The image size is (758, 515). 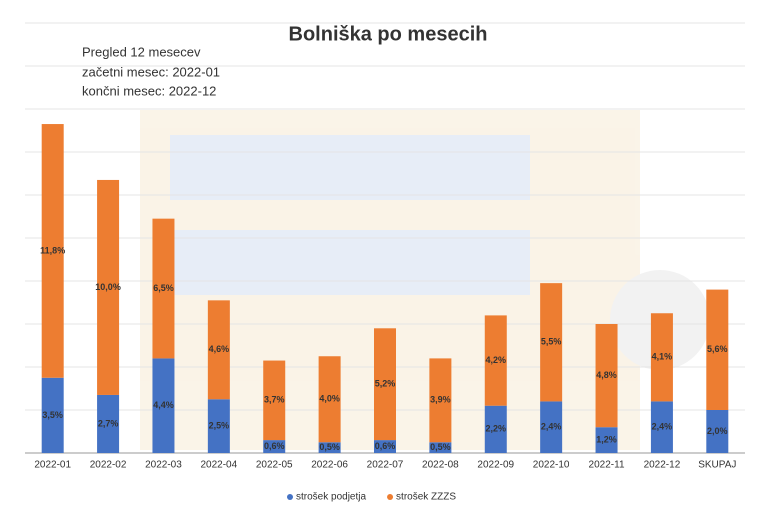 I want to click on x-tick-label: 2022-11, so click(x=607, y=465).